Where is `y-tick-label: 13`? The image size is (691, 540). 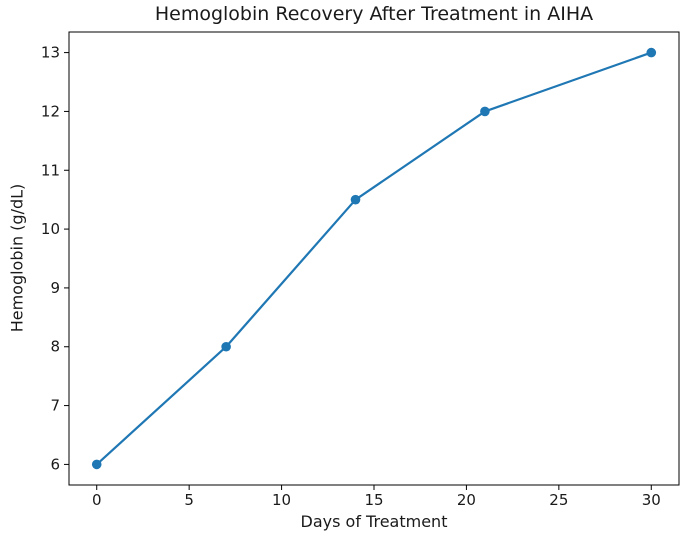
y-tick-label: 13 is located at coordinates (50, 53).